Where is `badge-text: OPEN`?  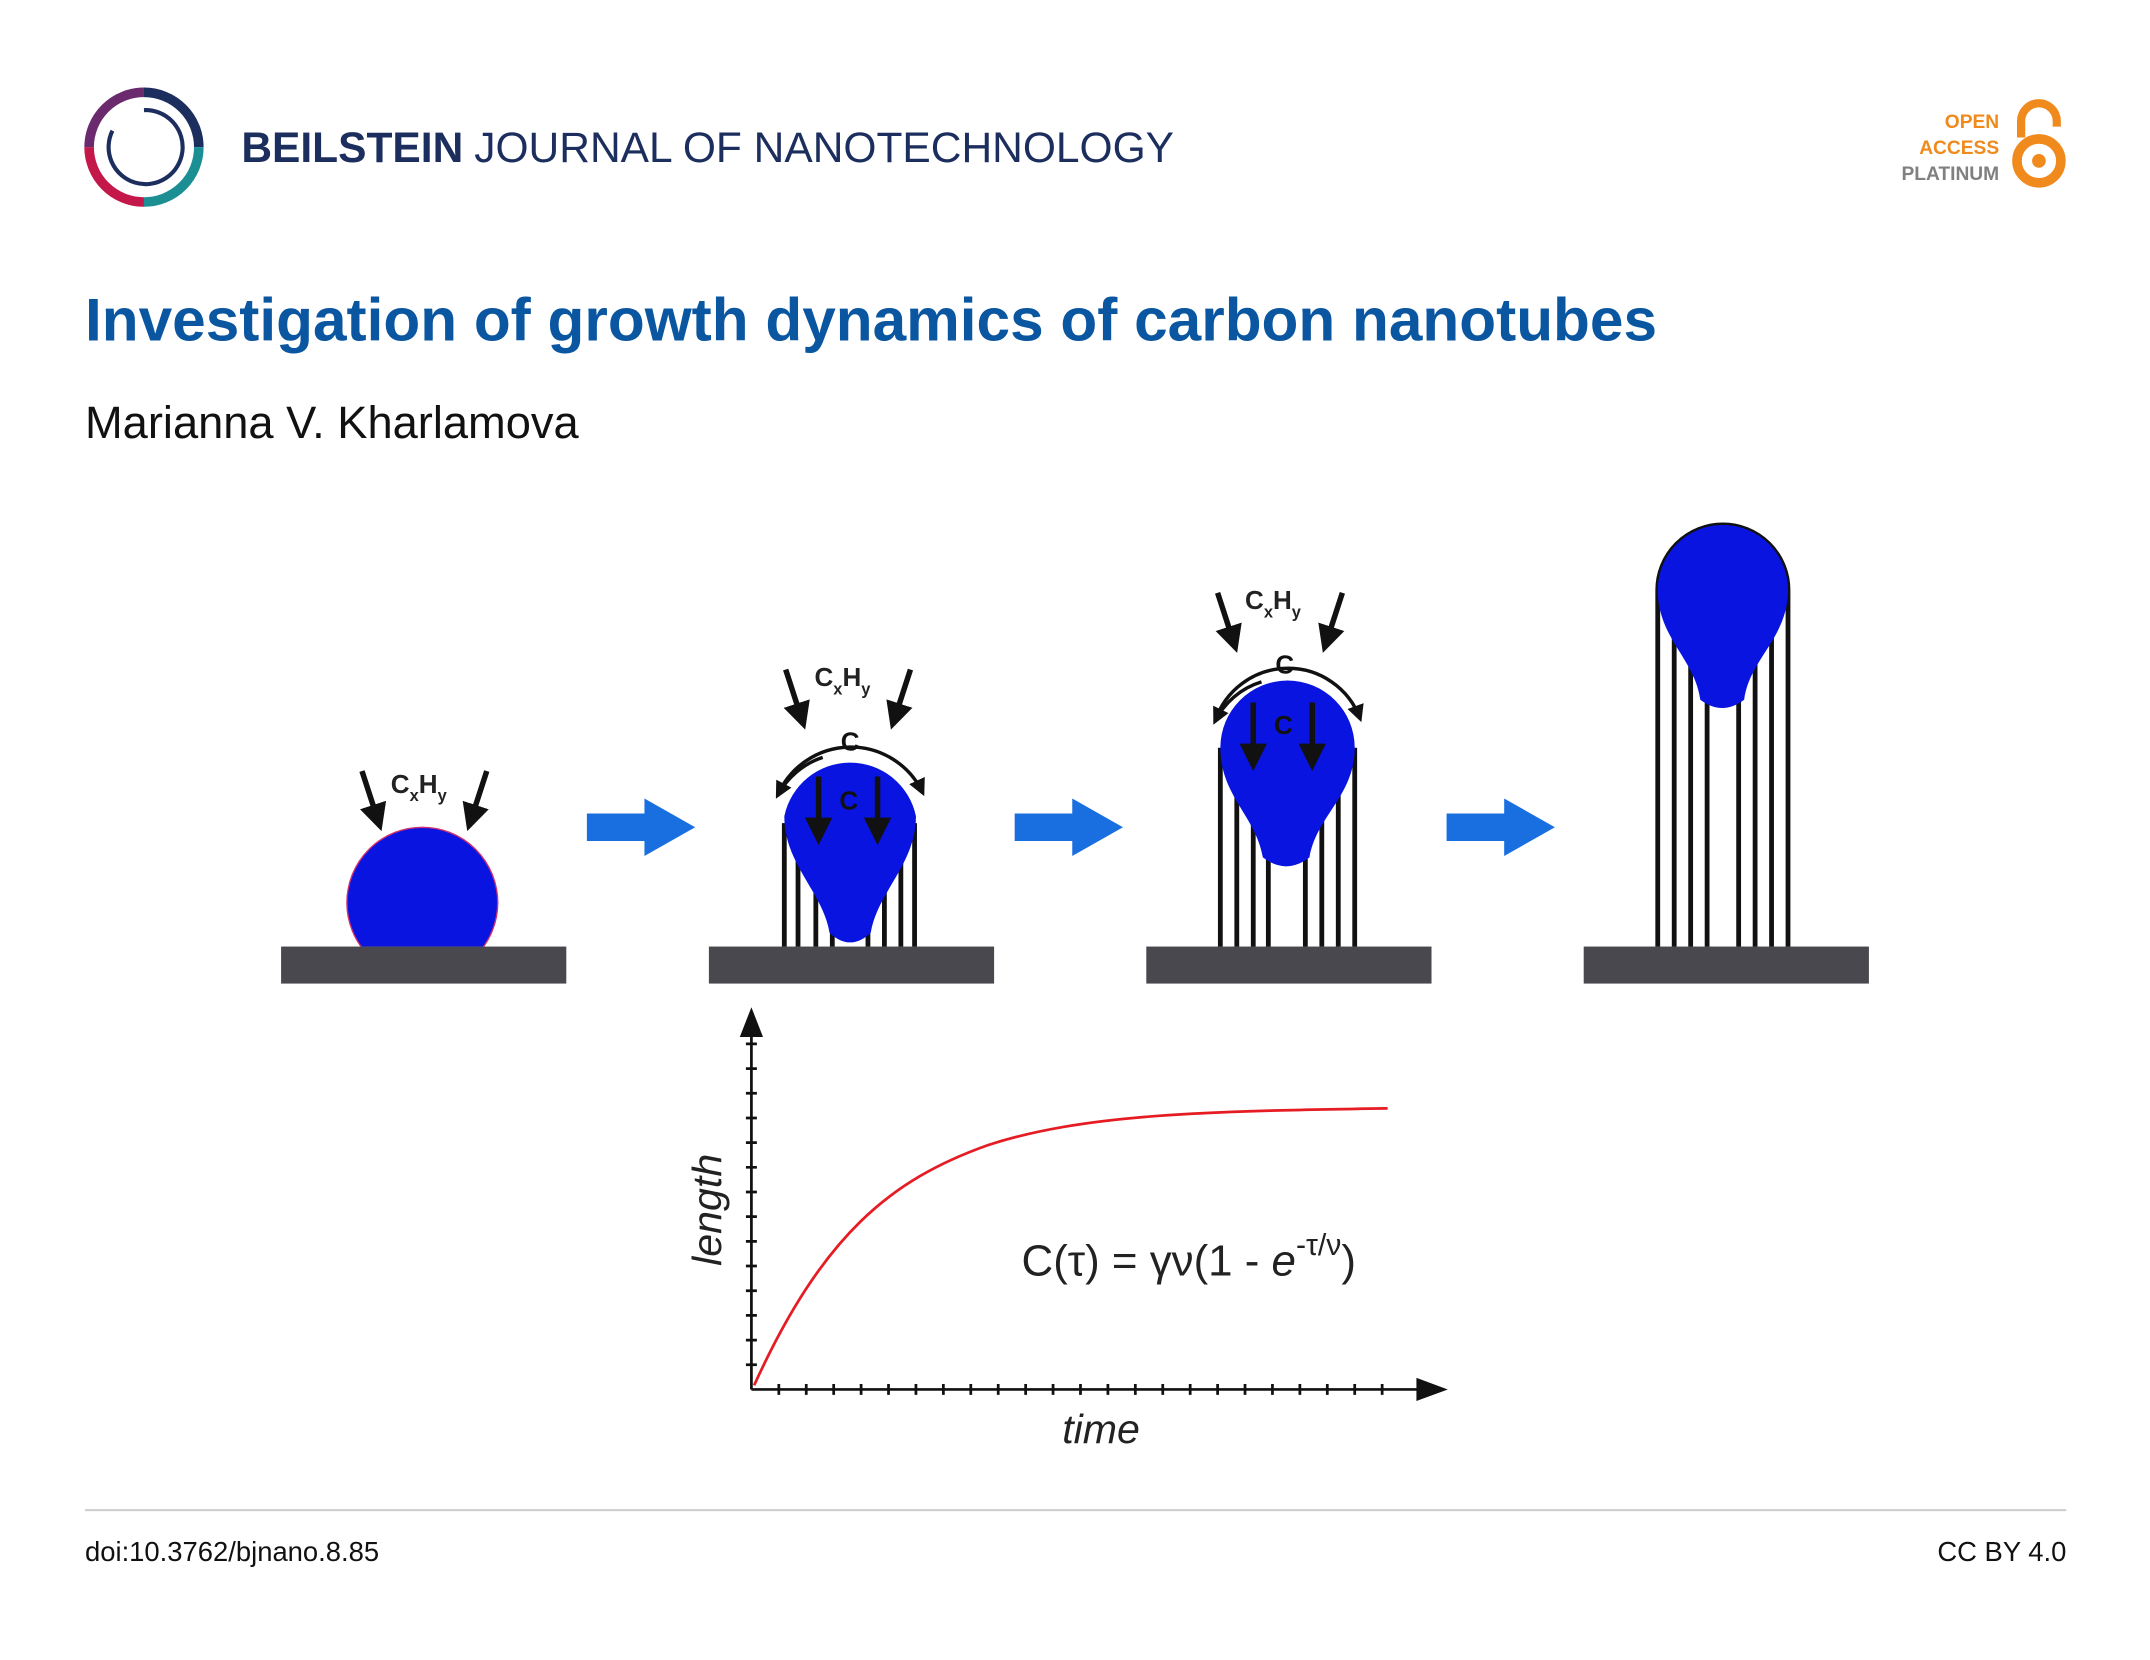
badge-text: OPEN is located at coordinates (1972, 122).